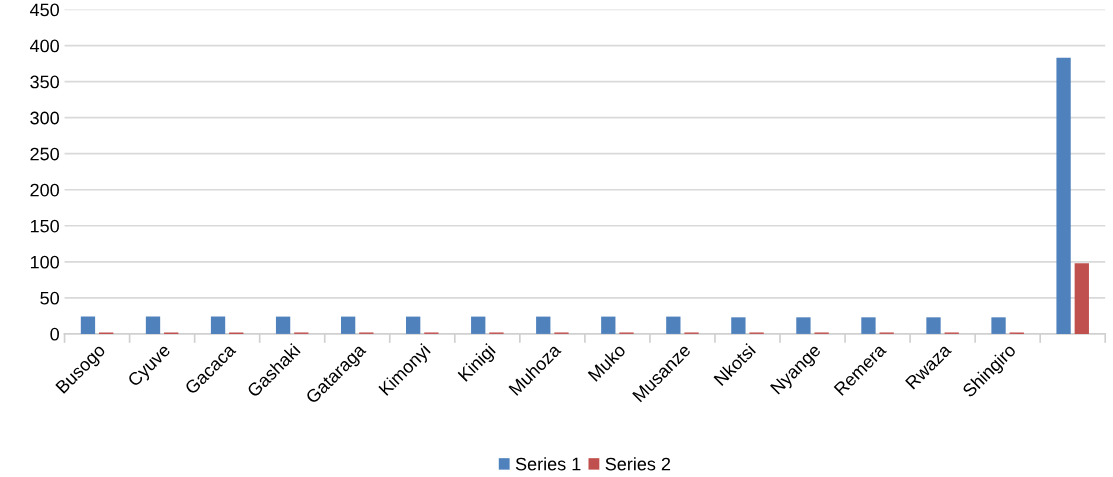 This screenshot has width=1113, height=477. What do you see at coordinates (54, 334) in the screenshot?
I see `y-tick-label: 0` at bounding box center [54, 334].